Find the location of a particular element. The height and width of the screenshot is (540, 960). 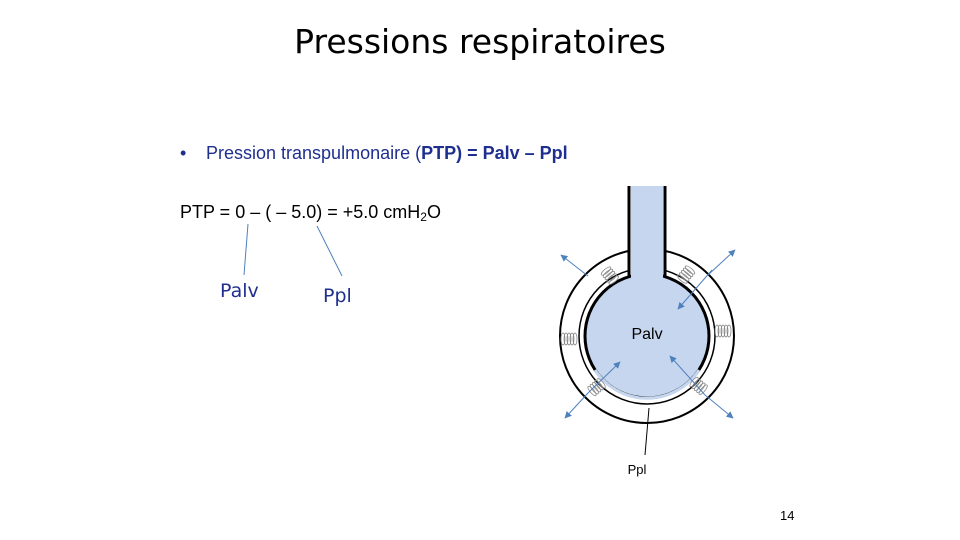

annotation-ppl: Ppl is located at coordinates (337, 296).